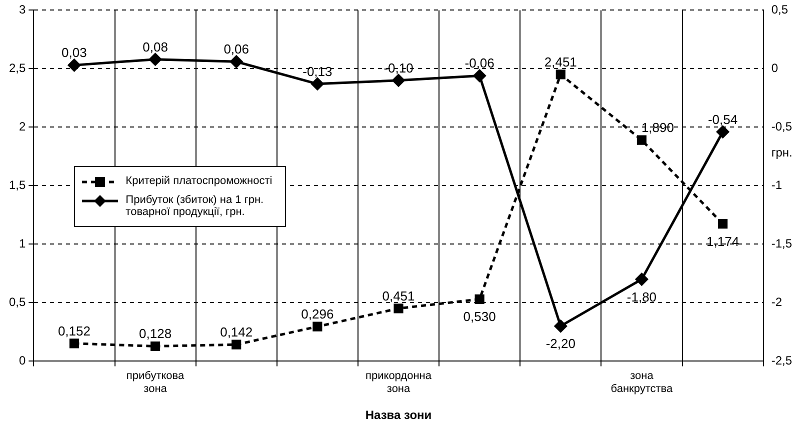  Describe the element at coordinates (398, 415) in the screenshot. I see `x-axis-title: Назва зони` at that location.